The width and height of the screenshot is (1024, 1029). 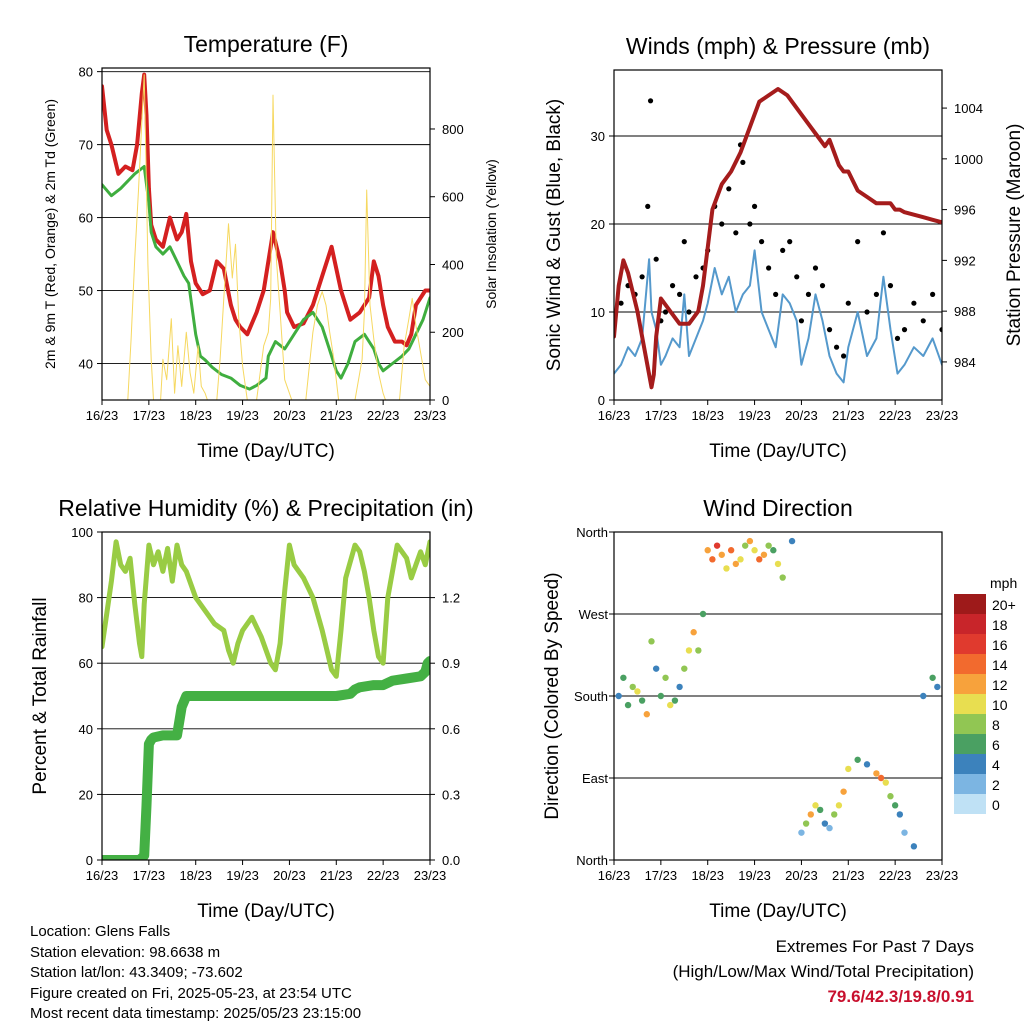 I want to click on info-location: Location: Glens Falls, so click(x=100, y=931).